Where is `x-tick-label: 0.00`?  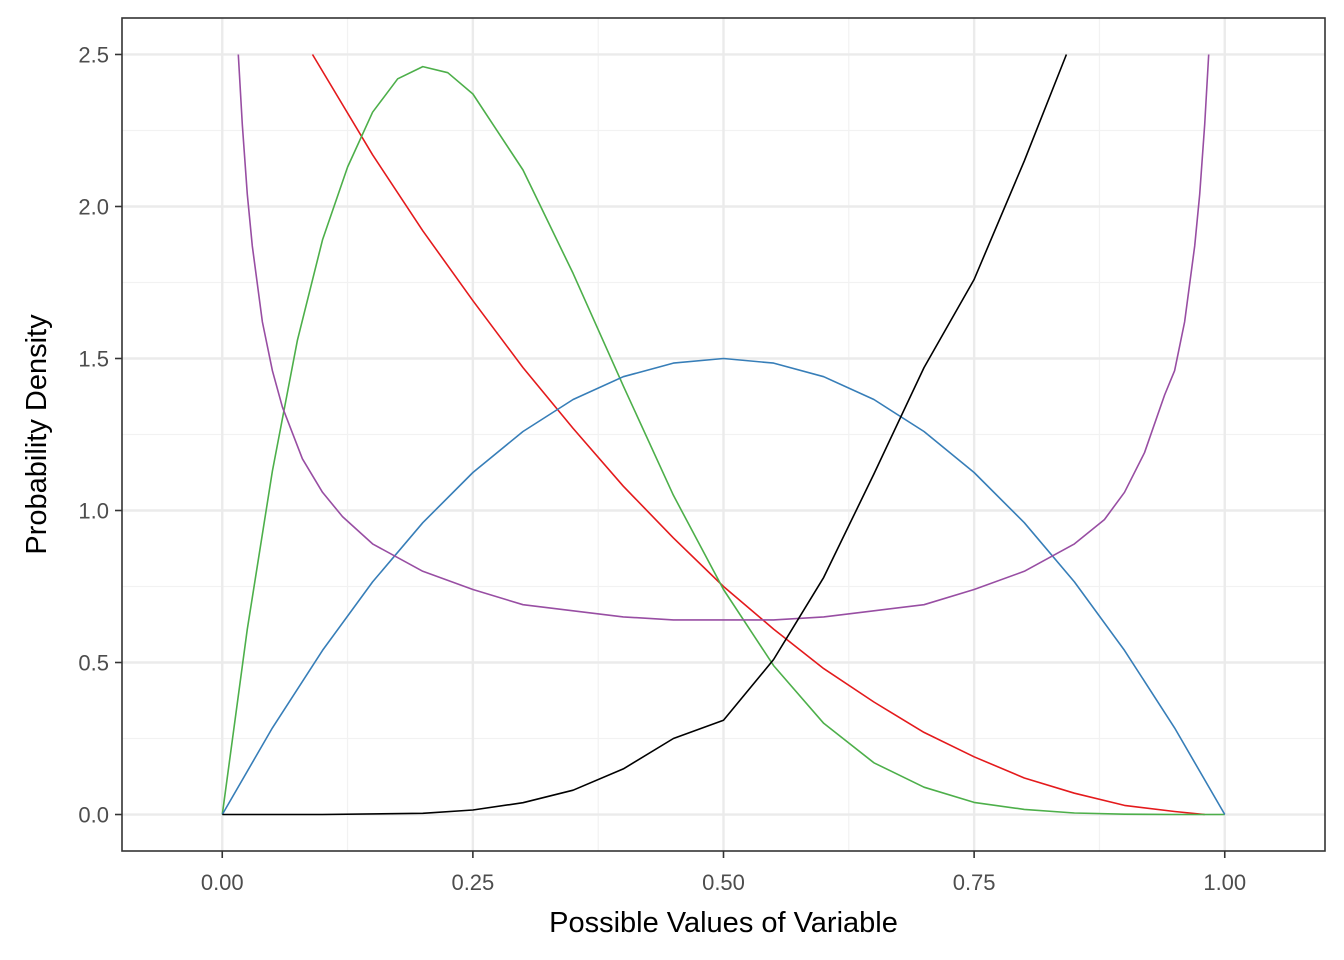
x-tick-label: 0.00 is located at coordinates (222, 882).